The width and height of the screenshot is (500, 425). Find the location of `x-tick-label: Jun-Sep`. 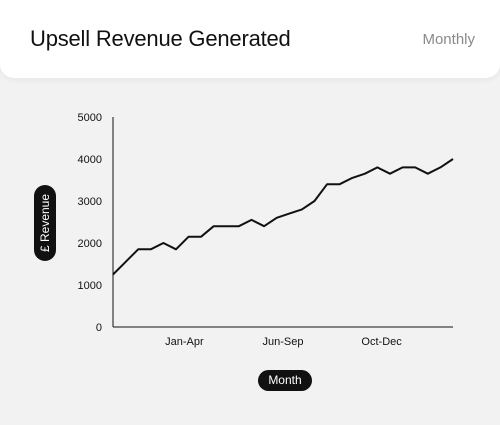

x-tick-label: Jun-Sep is located at coordinates (283, 342).